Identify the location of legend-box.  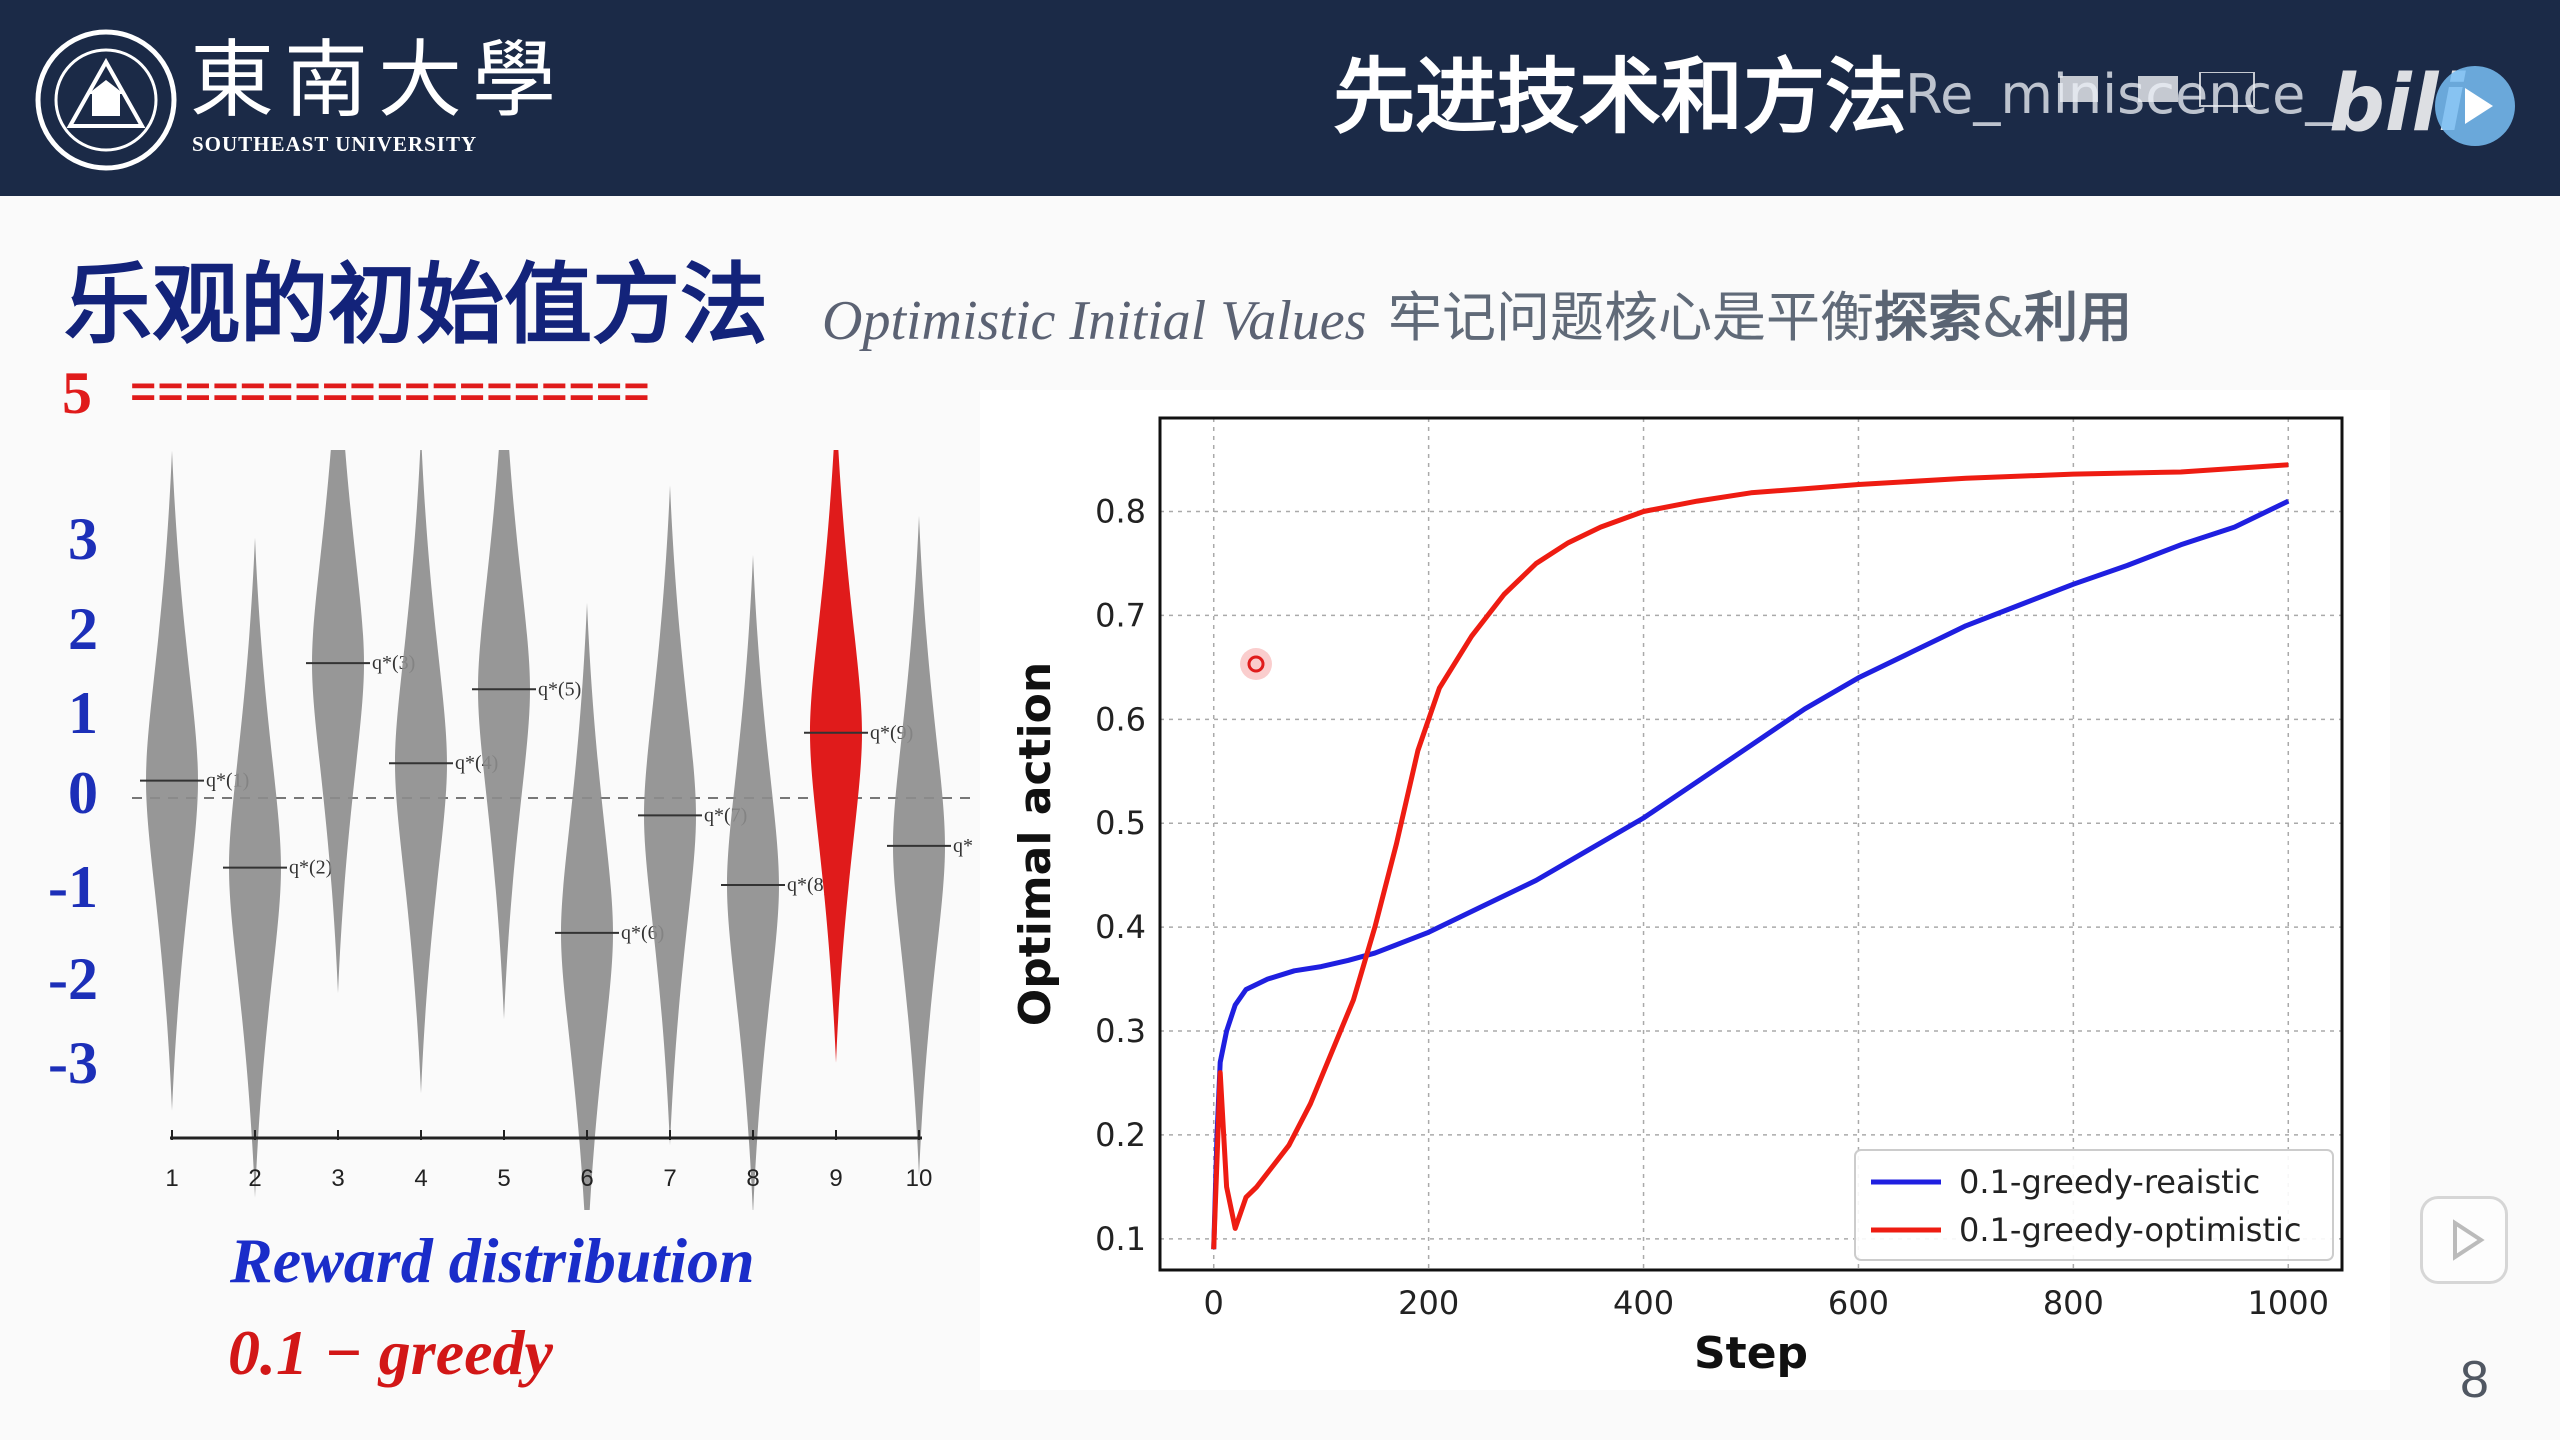
(2094, 1205).